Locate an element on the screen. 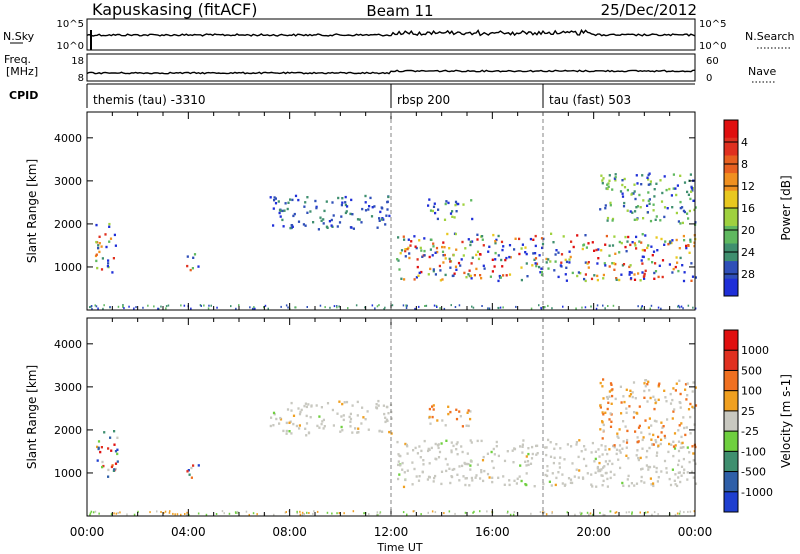 The height and width of the screenshot is (554, 800). noise-panel-frame is located at coordinates (391, 34).